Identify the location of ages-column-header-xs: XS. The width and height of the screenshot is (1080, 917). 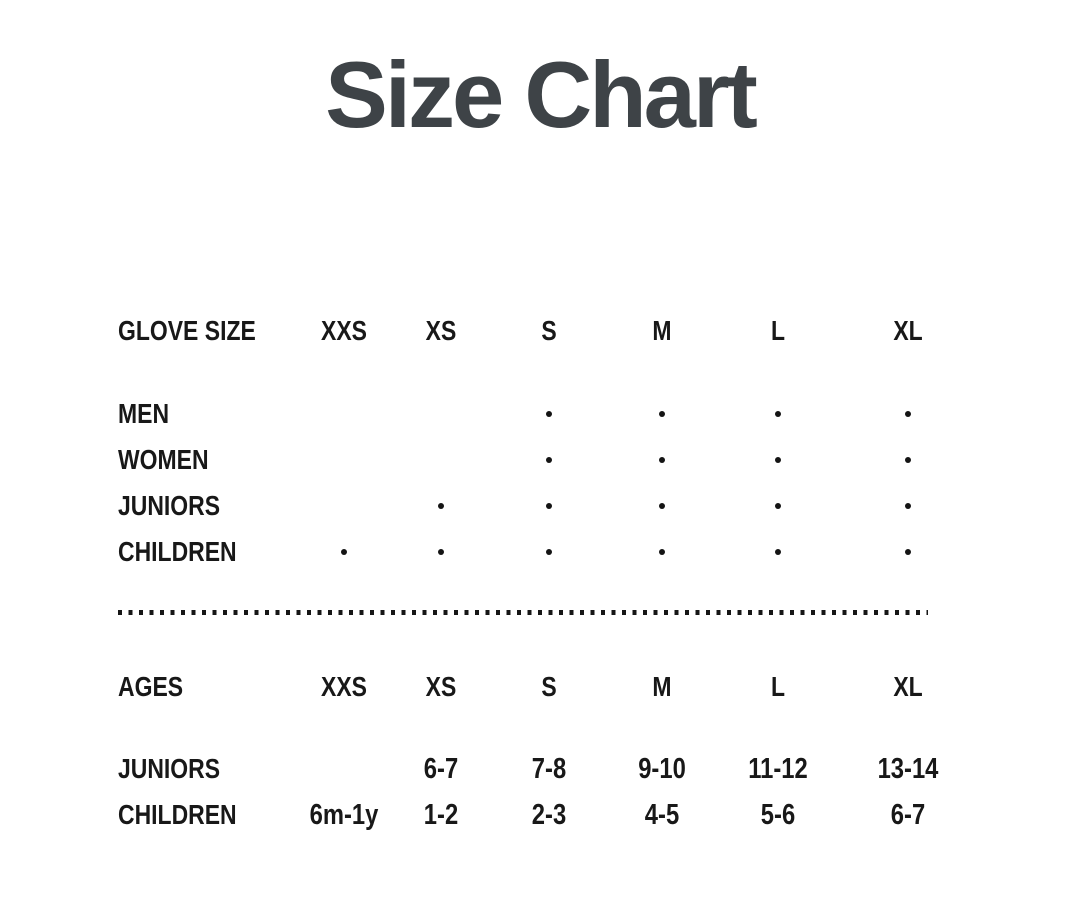
(441, 686).